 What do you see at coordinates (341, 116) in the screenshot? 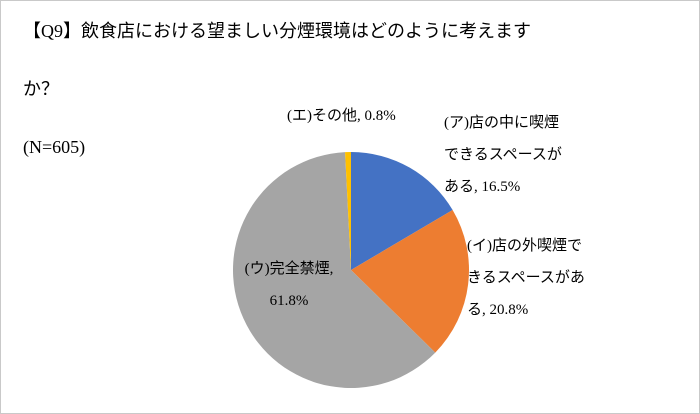
I see `data-label-other: (エ)その他, 0.8%` at bounding box center [341, 116].